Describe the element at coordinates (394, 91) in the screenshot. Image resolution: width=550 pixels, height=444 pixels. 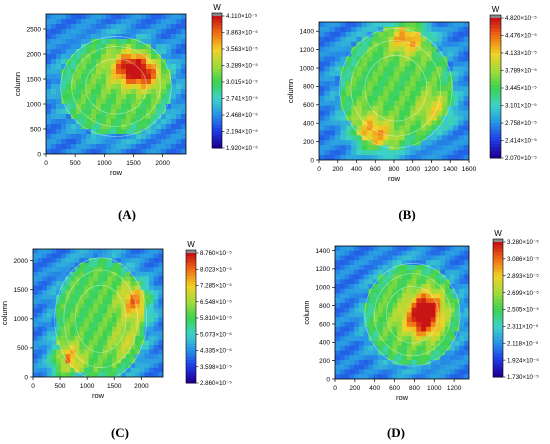
I see `heat-field` at that location.